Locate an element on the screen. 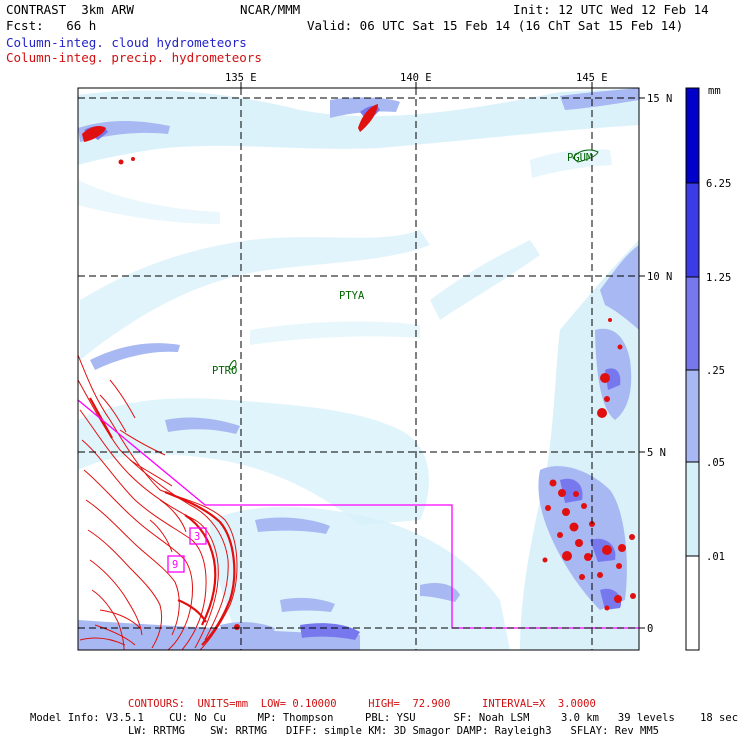 This screenshot has height=740, width=740. color-legend is located at coordinates (692, 369).